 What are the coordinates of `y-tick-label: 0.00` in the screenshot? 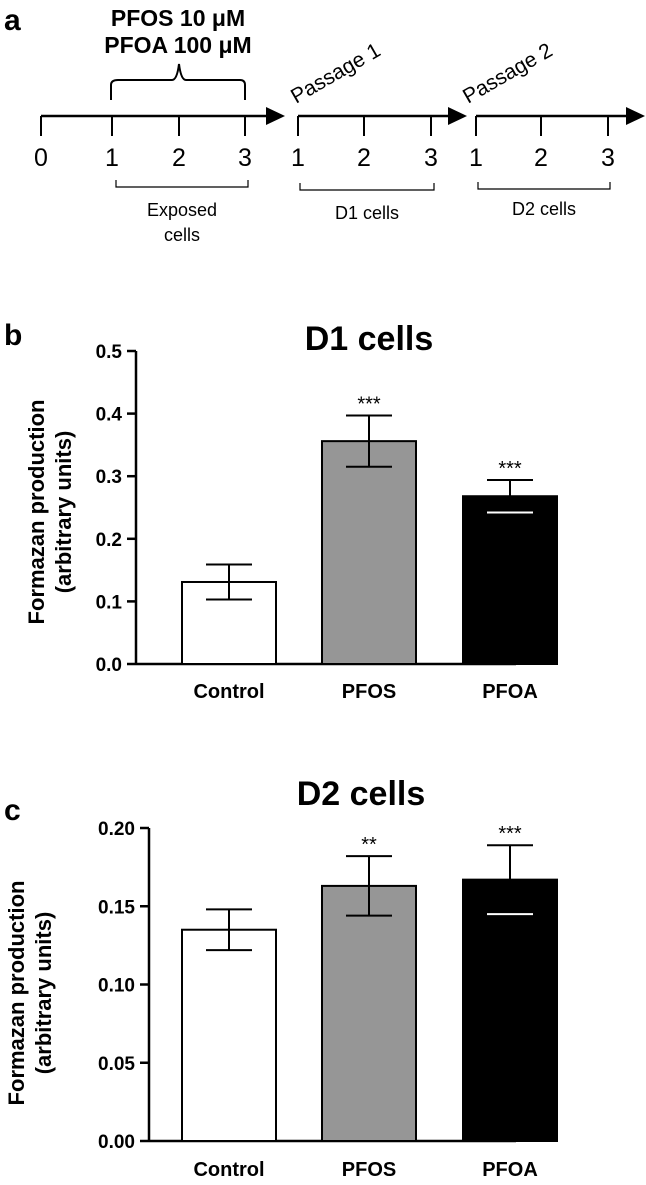 It's located at (116, 1142).